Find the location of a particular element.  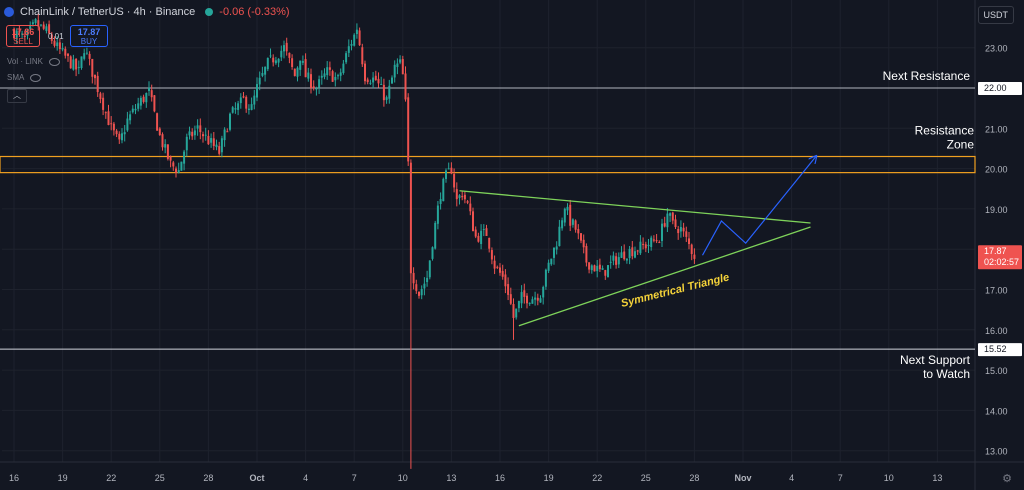

triangle-lower-line is located at coordinates (664, 276).